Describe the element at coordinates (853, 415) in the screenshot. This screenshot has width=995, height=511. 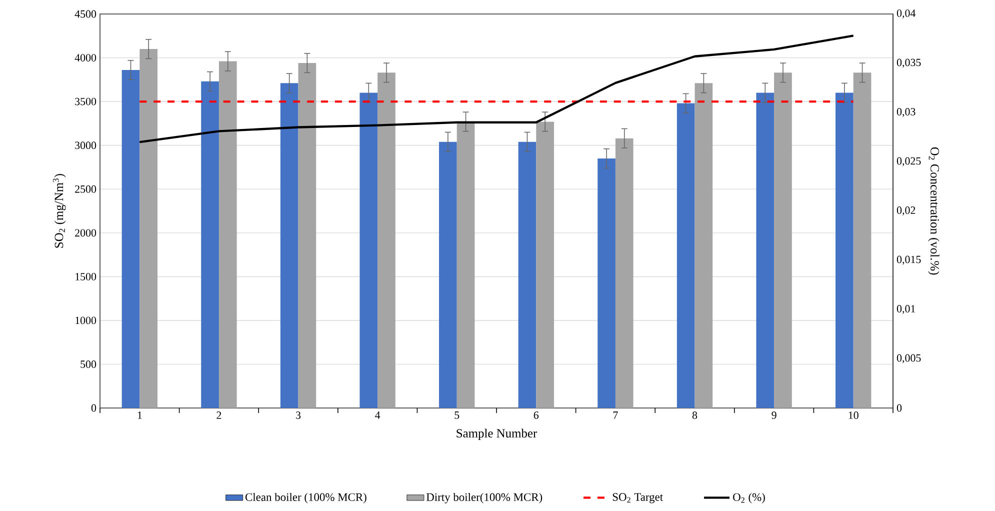
I see `x-tick-label: 10` at that location.